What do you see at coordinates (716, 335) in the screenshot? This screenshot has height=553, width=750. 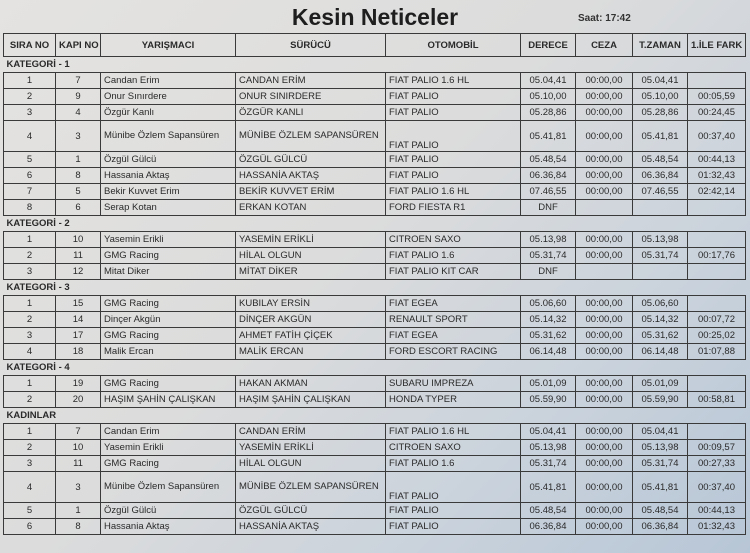 I see `cell-ile-fark: 00:25,02` at bounding box center [716, 335].